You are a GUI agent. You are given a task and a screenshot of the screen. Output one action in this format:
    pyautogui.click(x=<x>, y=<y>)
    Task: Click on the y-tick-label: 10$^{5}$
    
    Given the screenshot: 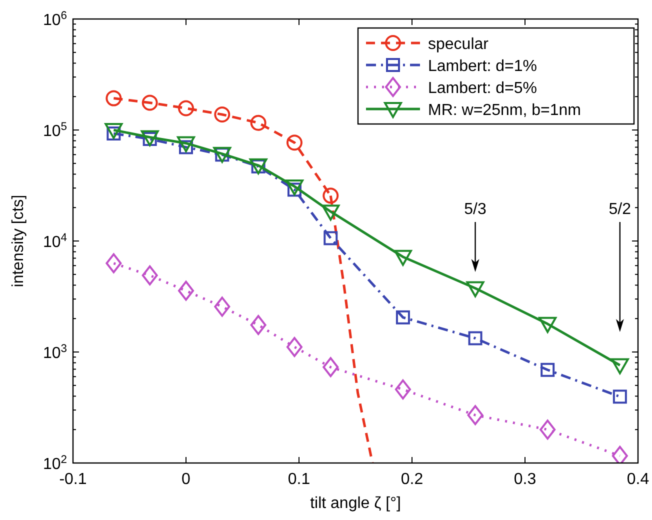 What is the action you would take?
    pyautogui.click(x=54, y=130)
    